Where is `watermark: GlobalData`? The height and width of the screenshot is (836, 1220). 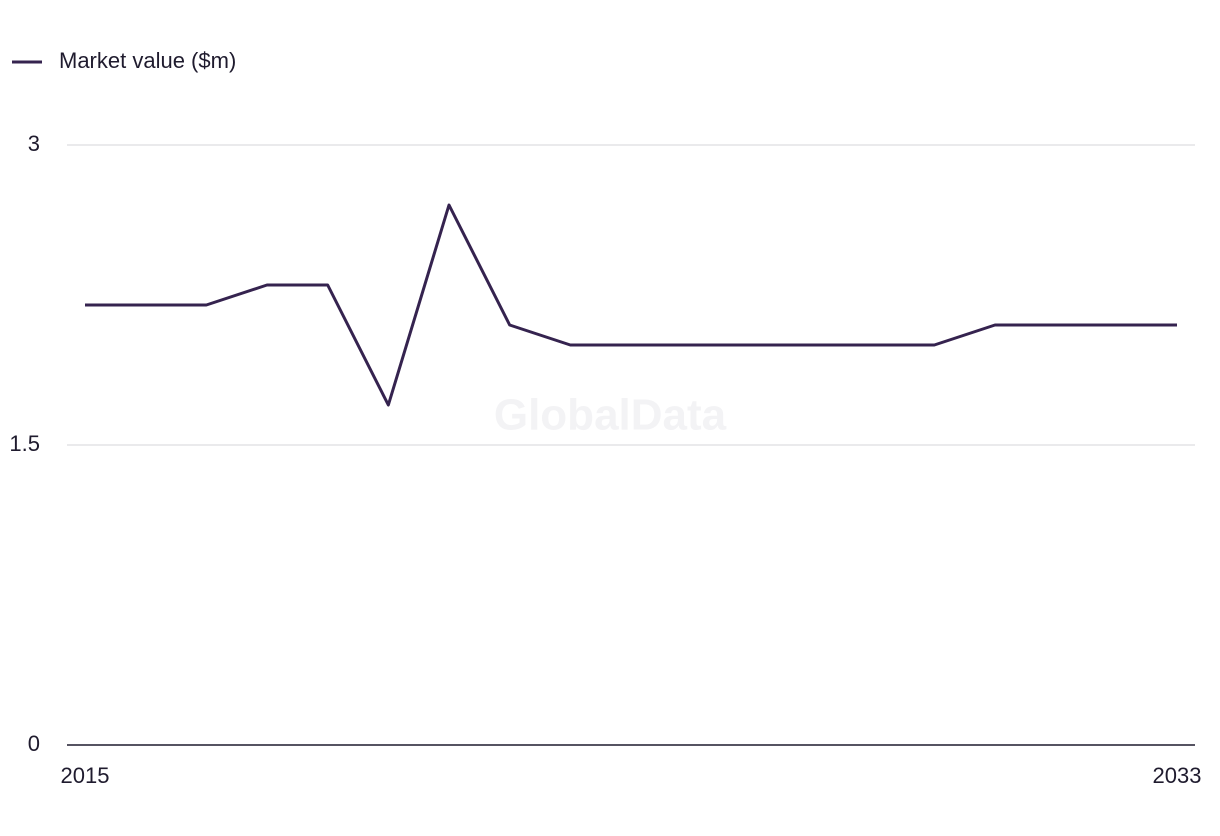 watermark: GlobalData is located at coordinates (610, 415).